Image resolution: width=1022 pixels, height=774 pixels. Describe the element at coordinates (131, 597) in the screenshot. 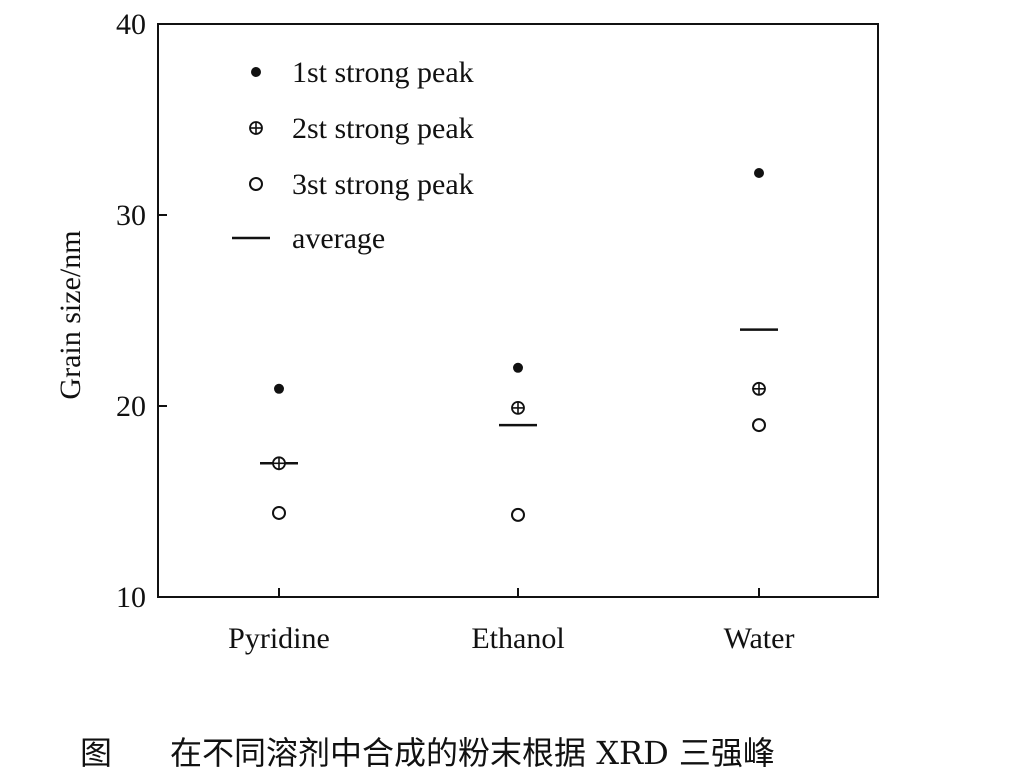

I see `y-tick-label: 10` at that location.